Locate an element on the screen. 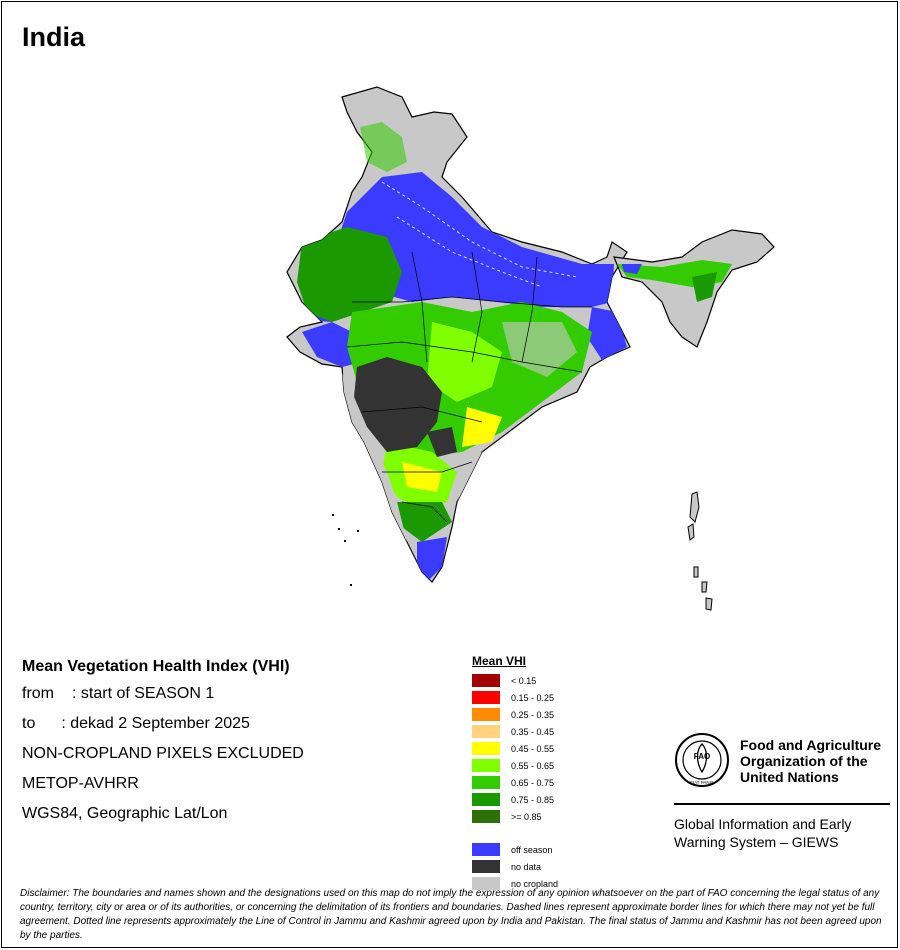  fao-logo-icon: FAO FIAT PANIS is located at coordinates (702, 760).